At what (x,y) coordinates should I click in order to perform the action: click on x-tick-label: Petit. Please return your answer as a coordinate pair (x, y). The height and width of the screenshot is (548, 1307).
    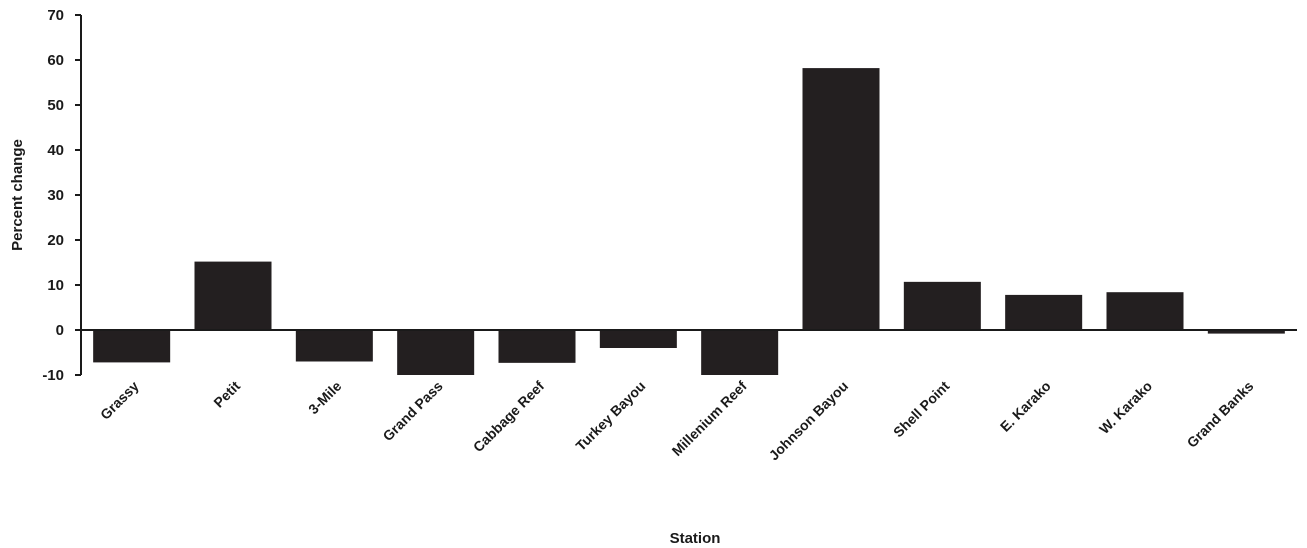
    Looking at the image, I should click on (226, 394).